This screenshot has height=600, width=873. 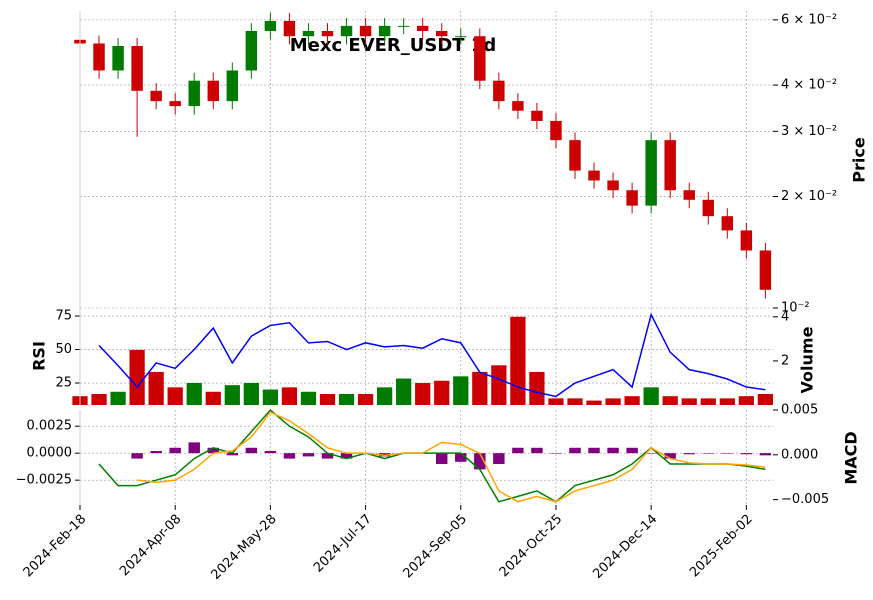 What do you see at coordinates (55, 546) in the screenshot?
I see `x-tick-label: 2024-Feb-18` at bounding box center [55, 546].